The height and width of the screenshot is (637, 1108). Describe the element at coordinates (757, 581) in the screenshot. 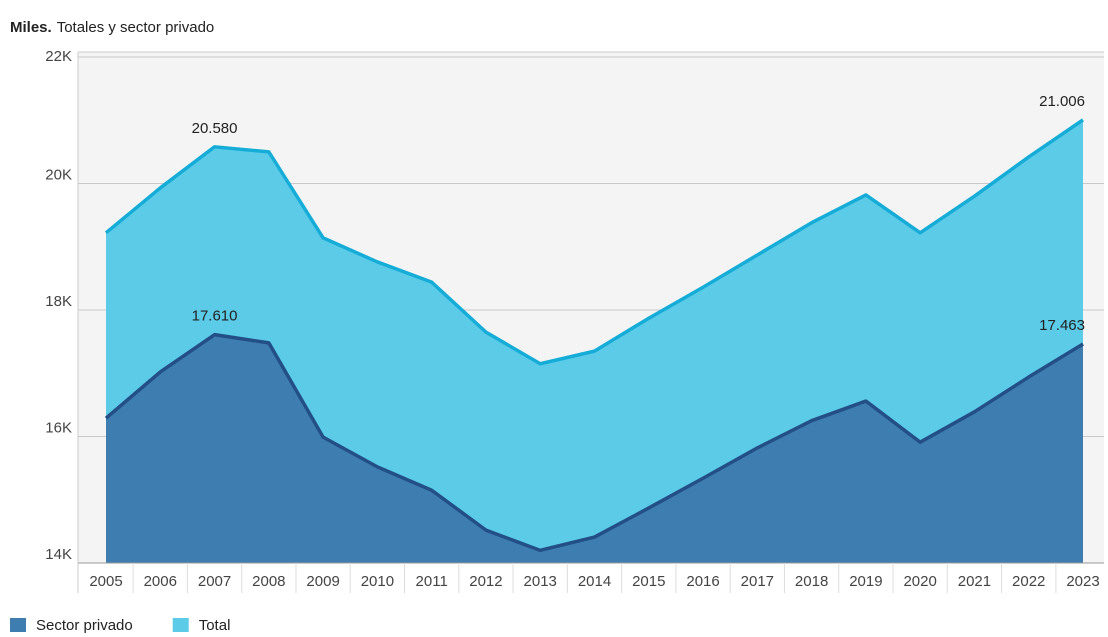

I see `x-tick-label: 2017` at that location.